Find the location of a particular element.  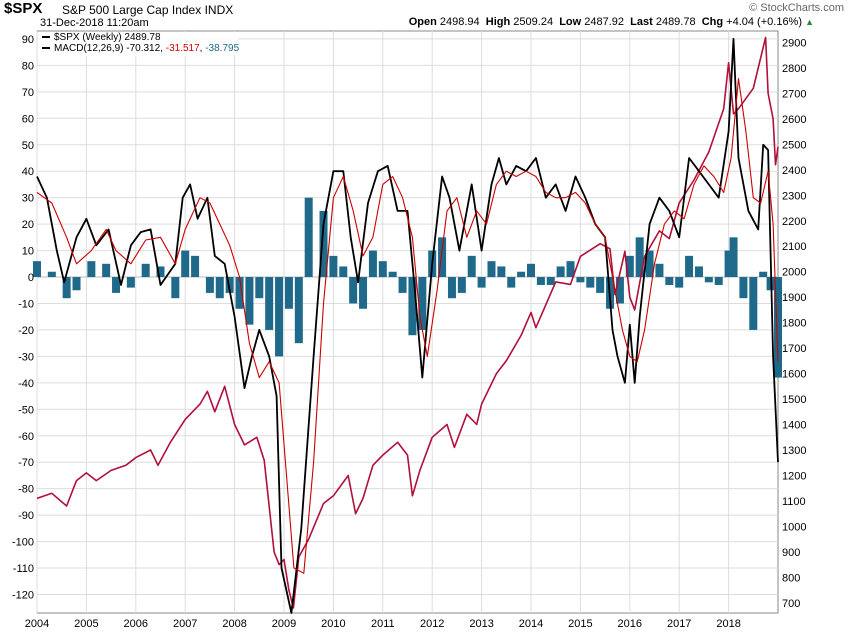

left-tick-label: -80 is located at coordinates (26, 490).